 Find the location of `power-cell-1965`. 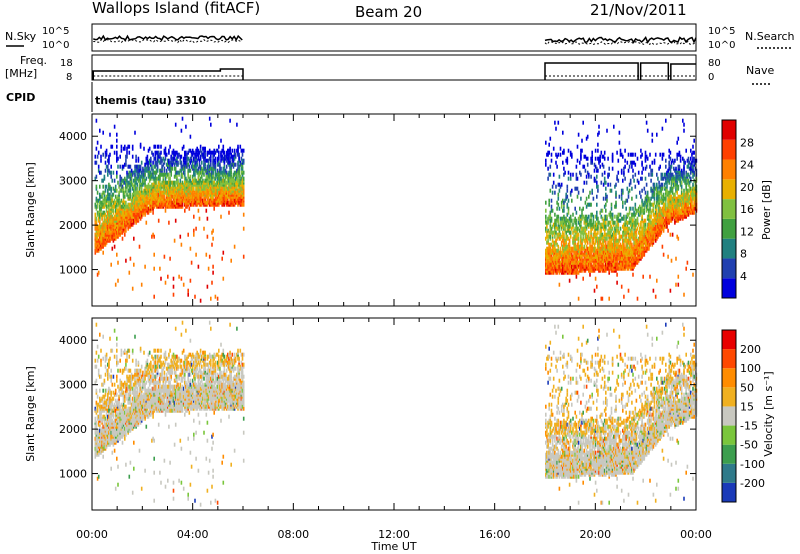

power-cell-1965 is located at coordinates (205, 148).